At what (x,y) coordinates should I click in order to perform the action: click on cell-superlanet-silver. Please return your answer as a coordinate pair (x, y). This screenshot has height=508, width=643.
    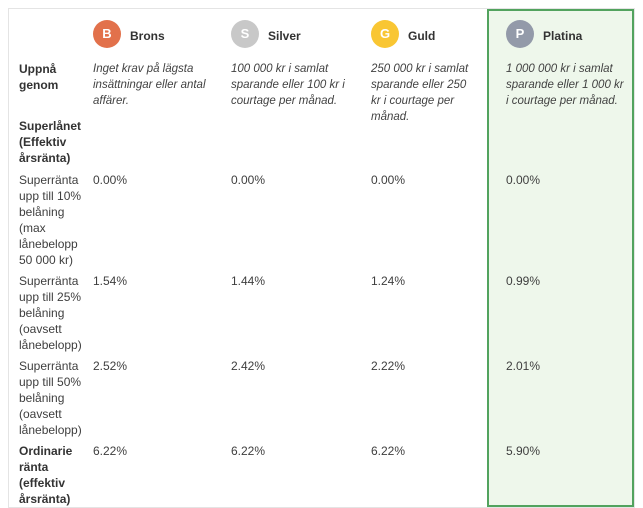
    Looking at the image, I should click on (301, 140).